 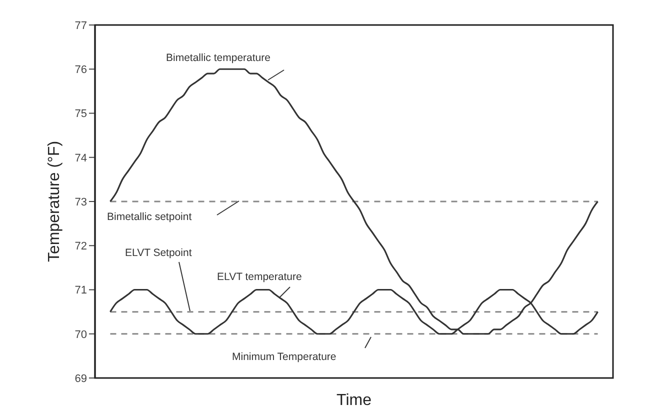 What do you see at coordinates (80, 114) in the screenshot?
I see `y-tick-label: 75` at bounding box center [80, 114].